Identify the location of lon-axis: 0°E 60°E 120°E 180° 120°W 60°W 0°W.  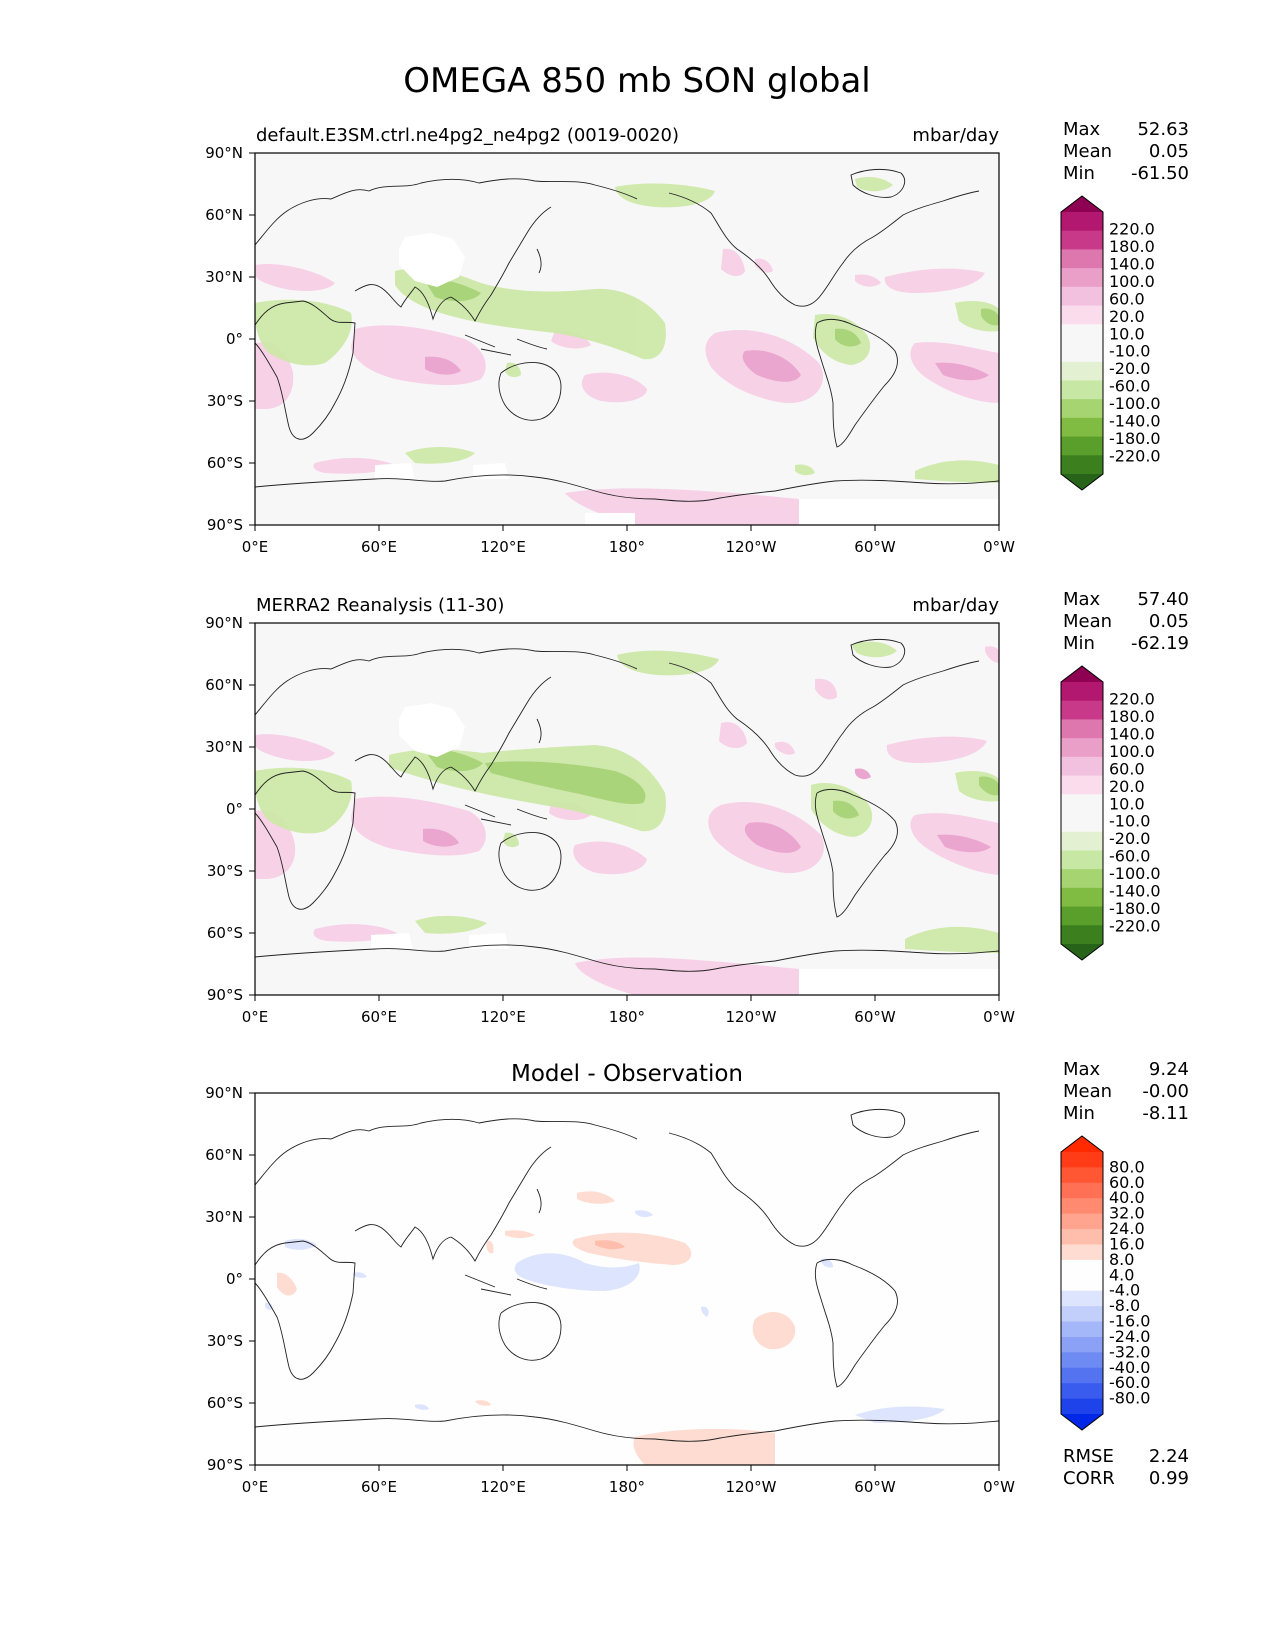
(628, 540).